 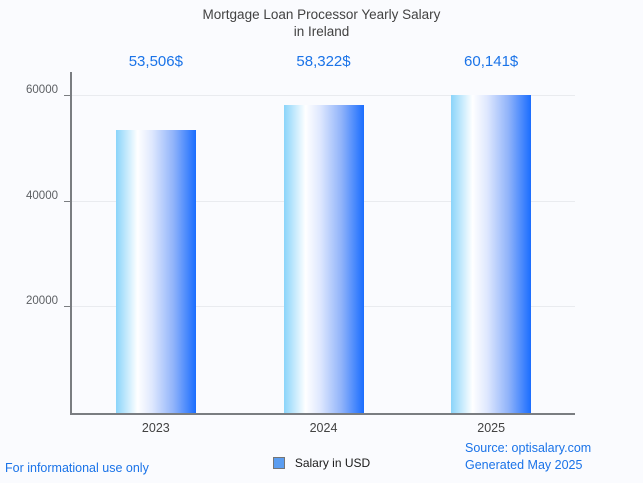 What do you see at coordinates (332, 463) in the screenshot?
I see `legend-label: Salary in USD` at bounding box center [332, 463].